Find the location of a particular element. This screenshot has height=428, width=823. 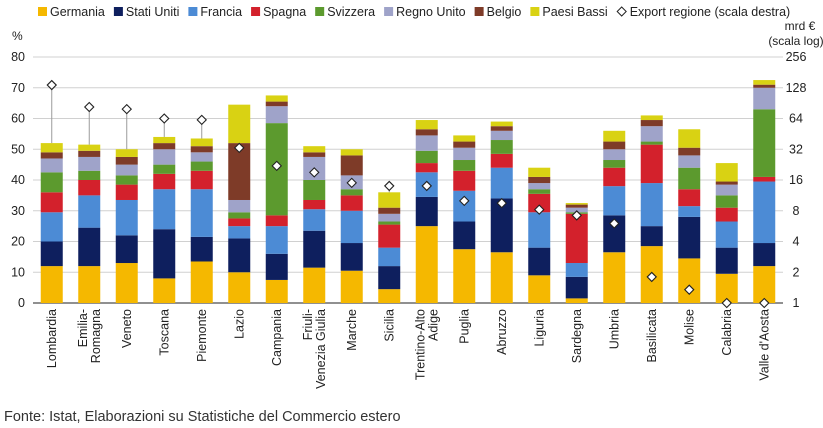

x-tick-16: Basilicata is located at coordinates (652, 336).